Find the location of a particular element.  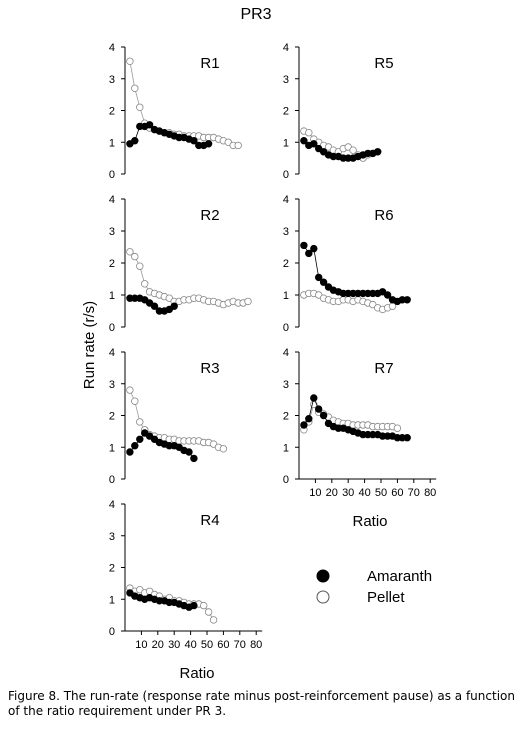

x-tick-label-r7: 70 is located at coordinates (414, 493).